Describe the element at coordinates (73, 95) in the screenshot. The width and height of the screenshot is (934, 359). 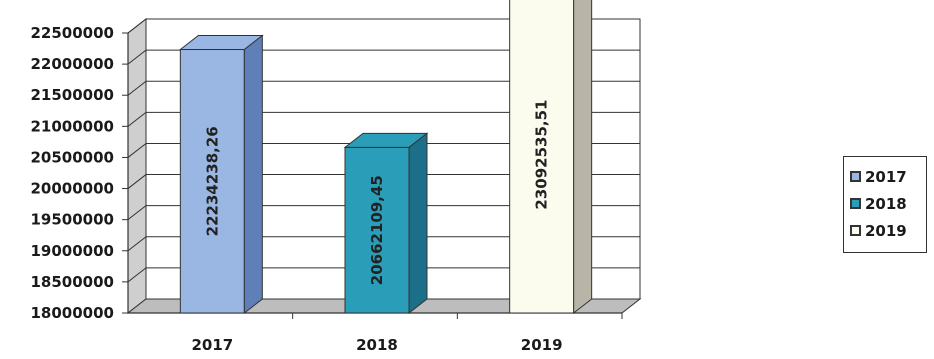
I see `y-tick-label: 21500000` at that location.